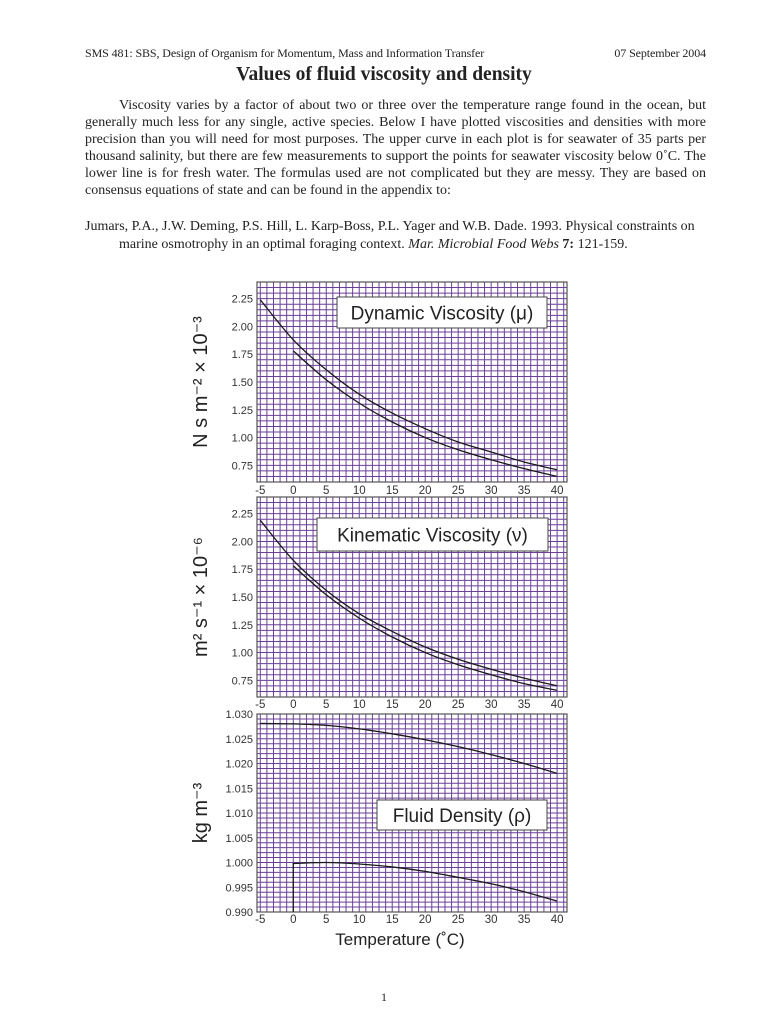 The height and width of the screenshot is (1024, 768). What do you see at coordinates (239, 864) in the screenshot?
I see `y-tick-label: 1.000` at bounding box center [239, 864].